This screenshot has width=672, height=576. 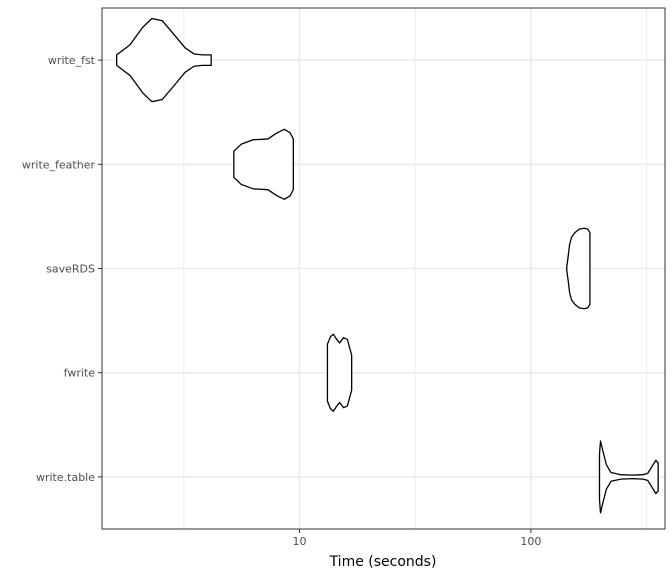 I want to click on y-tick-label-1: write_feather, so click(x=59, y=164).